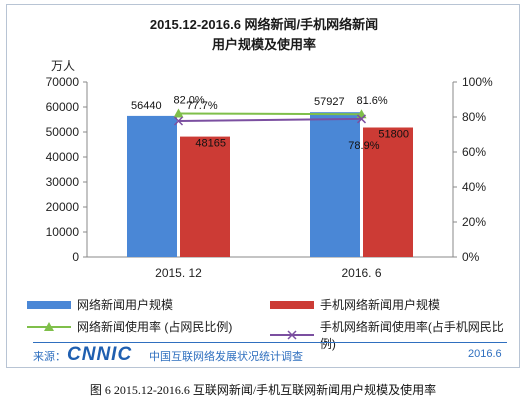  I want to click on footer-divider, so click(270, 342).